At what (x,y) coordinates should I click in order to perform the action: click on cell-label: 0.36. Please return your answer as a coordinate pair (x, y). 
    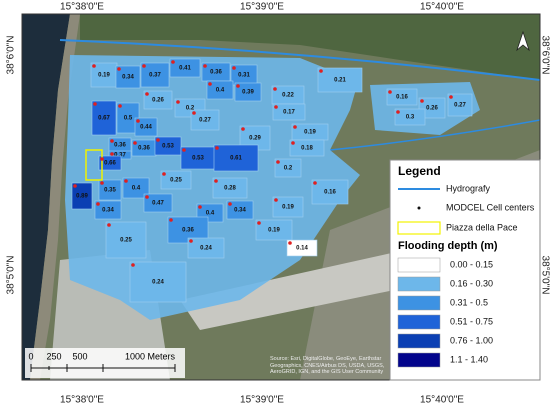
    Looking at the image, I should click on (188, 231).